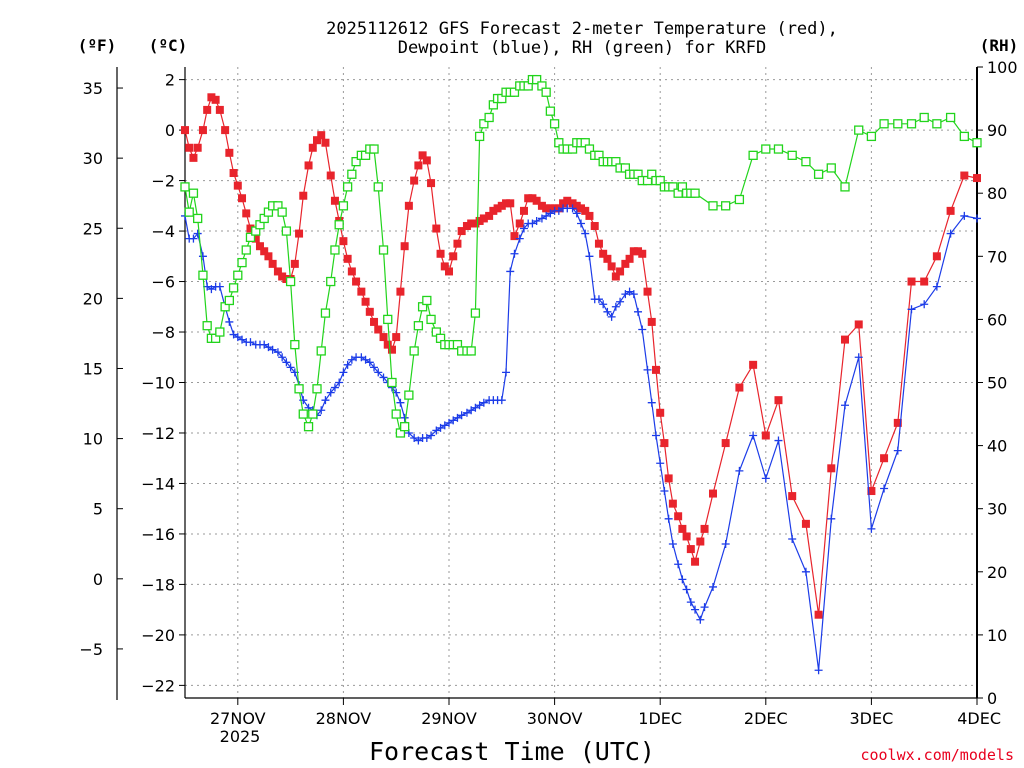 The image size is (1024, 768). What do you see at coordinates (158, 483) in the screenshot?
I see `y-tick-label-celsius: −14` at bounding box center [158, 483].